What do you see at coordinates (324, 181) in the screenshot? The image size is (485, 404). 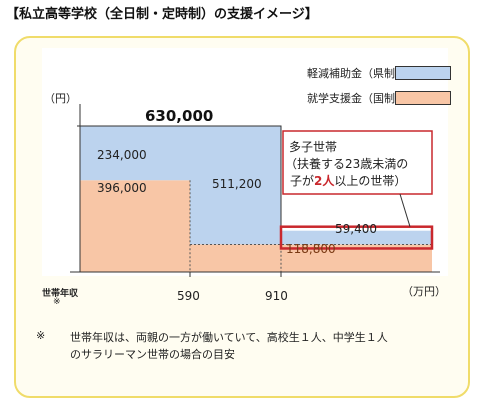 I see `callout-highlight-count: 2人` at bounding box center [324, 181].